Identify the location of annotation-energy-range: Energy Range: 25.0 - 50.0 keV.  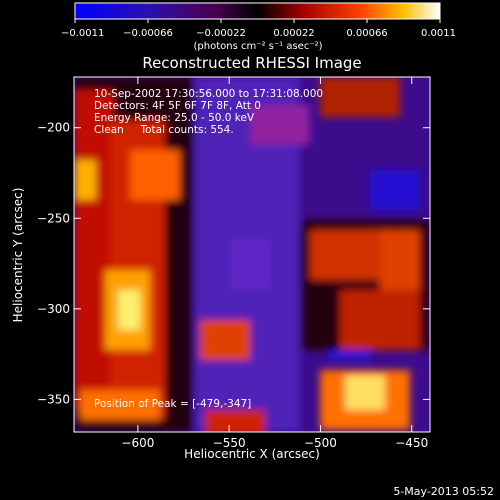
(174, 118).